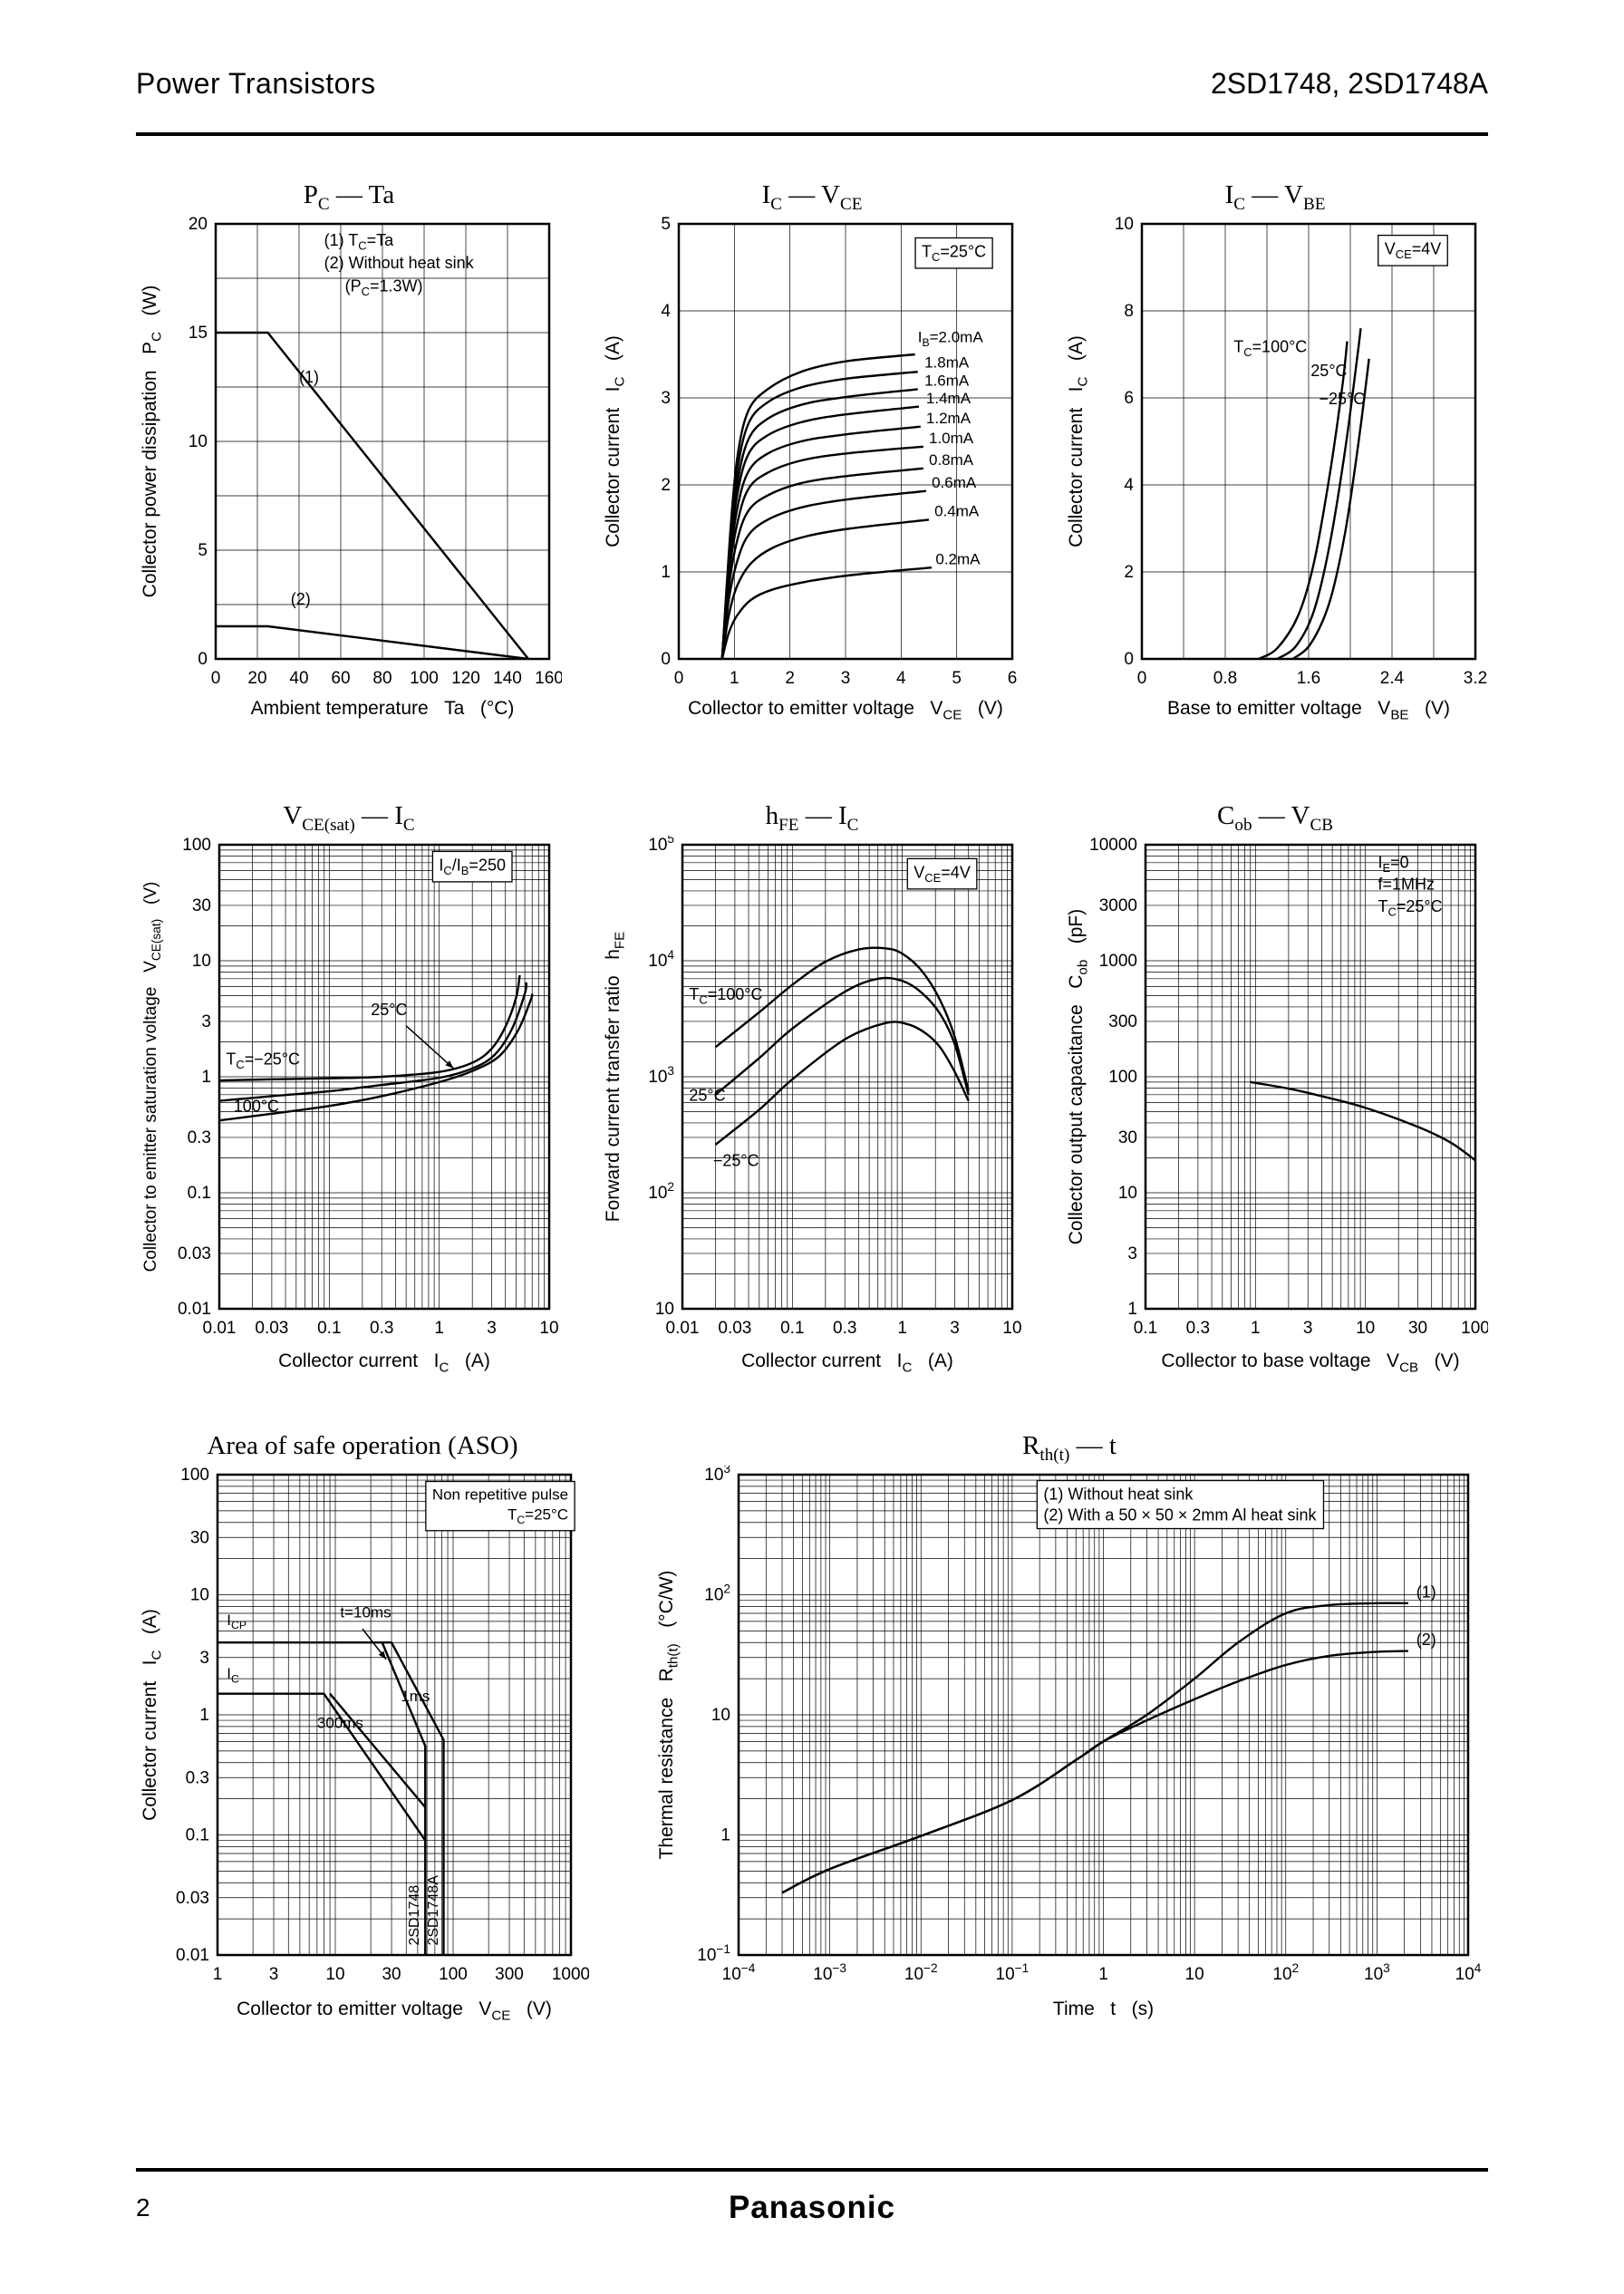 The height and width of the screenshot is (2294, 1624). I want to click on chart-label: TC=25°C, so click(954, 253).